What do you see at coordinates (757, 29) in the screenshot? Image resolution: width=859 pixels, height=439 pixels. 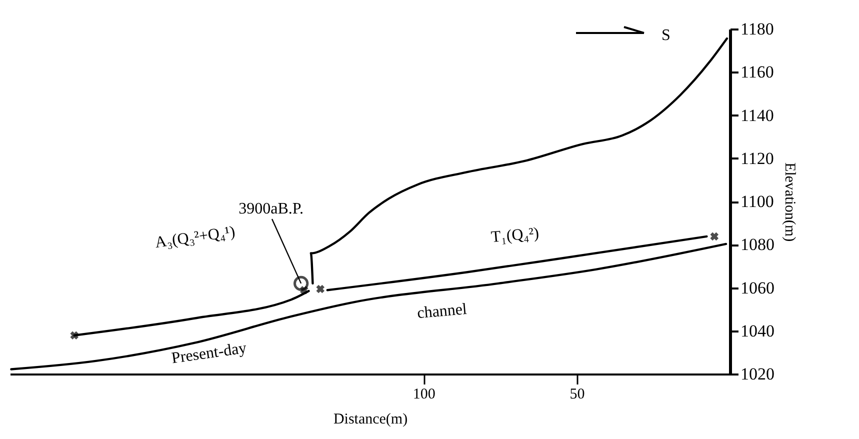 I see `y-tick-label: 1180` at bounding box center [757, 29].